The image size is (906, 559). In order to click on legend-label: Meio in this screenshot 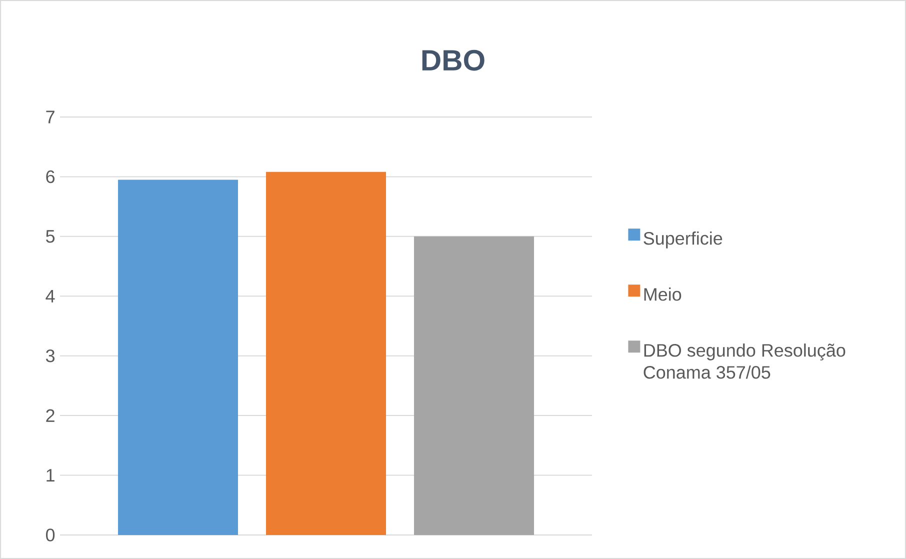, I will do `click(663, 294)`.